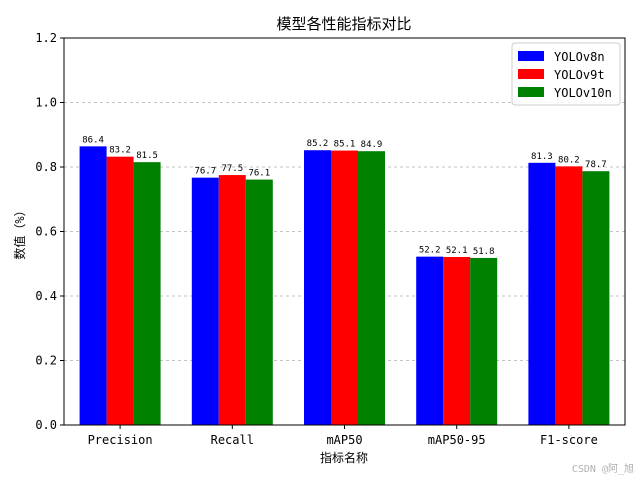 The width and height of the screenshot is (640, 485). What do you see at coordinates (457, 251) in the screenshot?
I see `data-label: 52.1` at bounding box center [457, 251].